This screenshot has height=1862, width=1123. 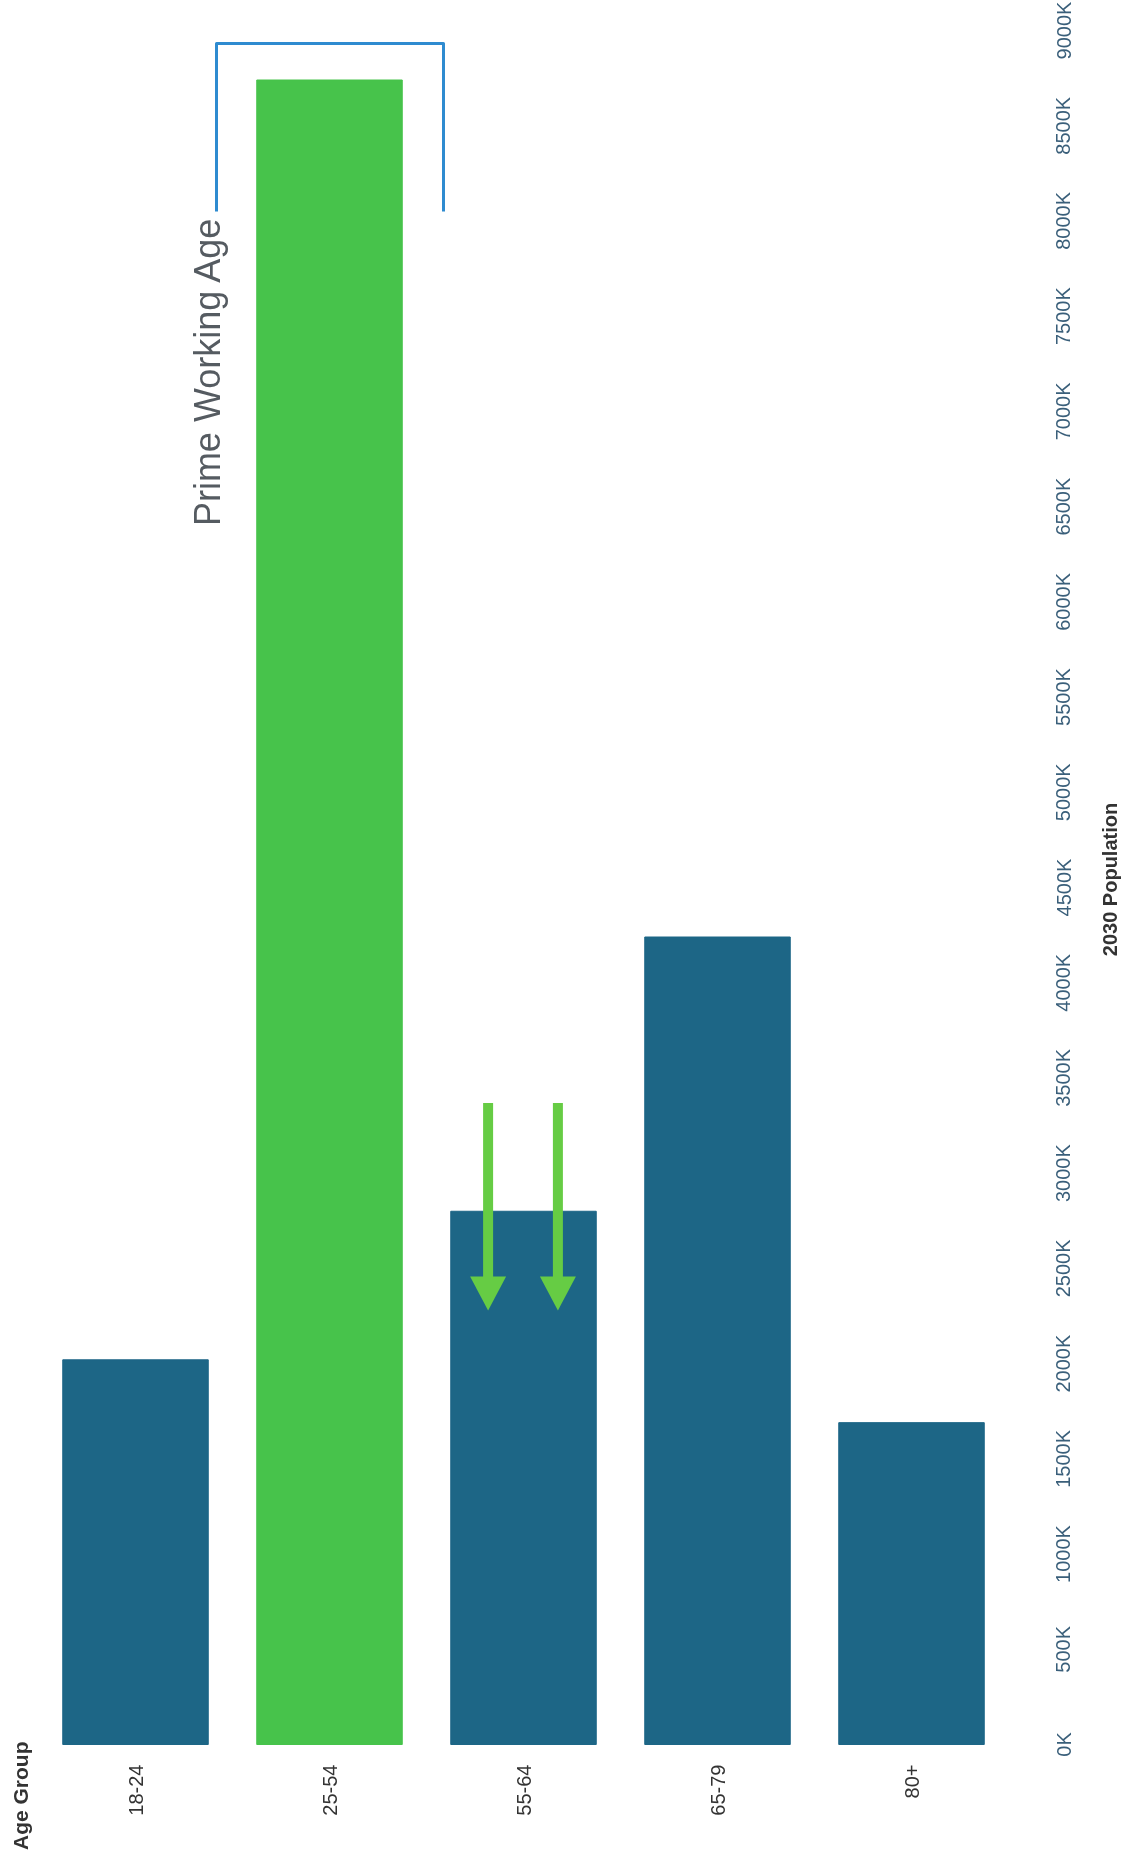 I want to click on y-tick-label: 6000K, so click(x=1063, y=601).